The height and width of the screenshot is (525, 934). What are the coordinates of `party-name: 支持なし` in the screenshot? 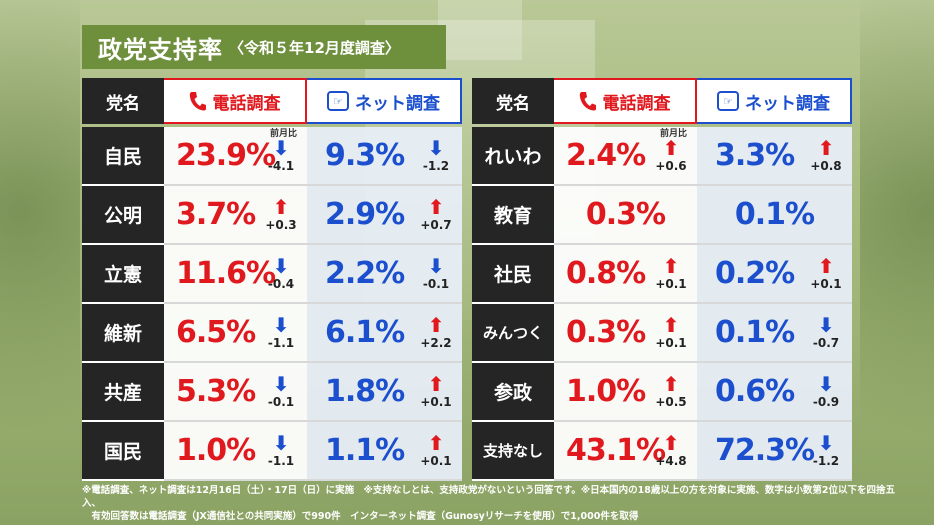 It's located at (513, 451).